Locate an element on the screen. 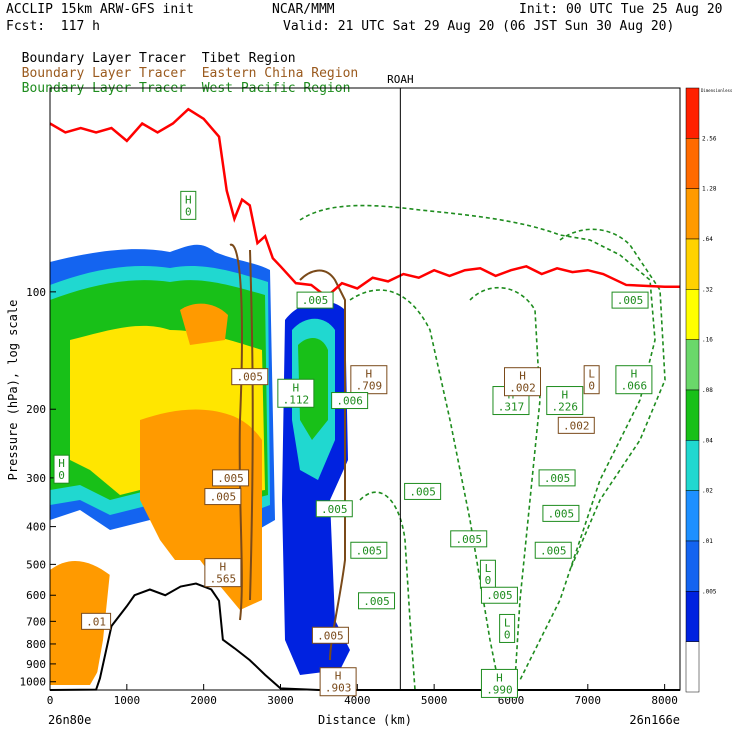 The height and width of the screenshot is (740, 740). upper-orange-blob is located at coordinates (204, 324).